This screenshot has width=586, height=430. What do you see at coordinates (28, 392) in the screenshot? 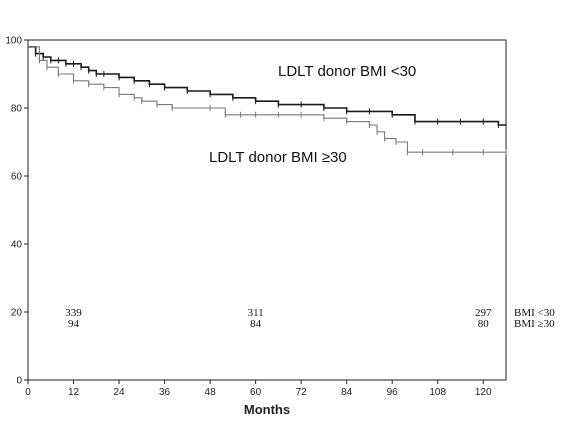
I see `x-tick-label-0: 0` at bounding box center [28, 392].